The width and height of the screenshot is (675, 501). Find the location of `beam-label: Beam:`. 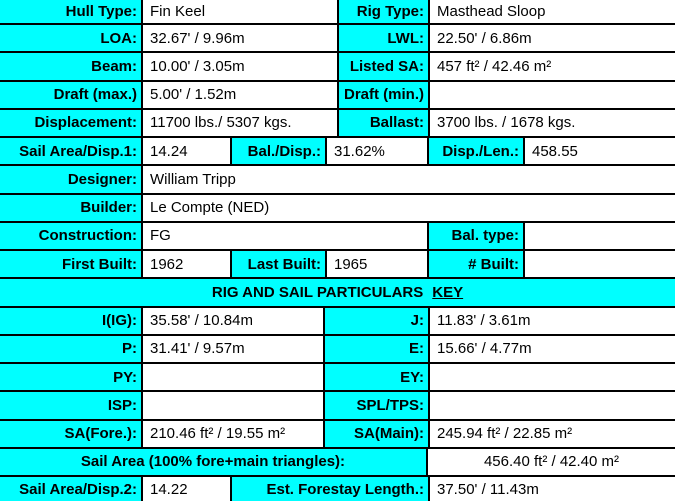

beam-label: Beam: is located at coordinates (70, 66).